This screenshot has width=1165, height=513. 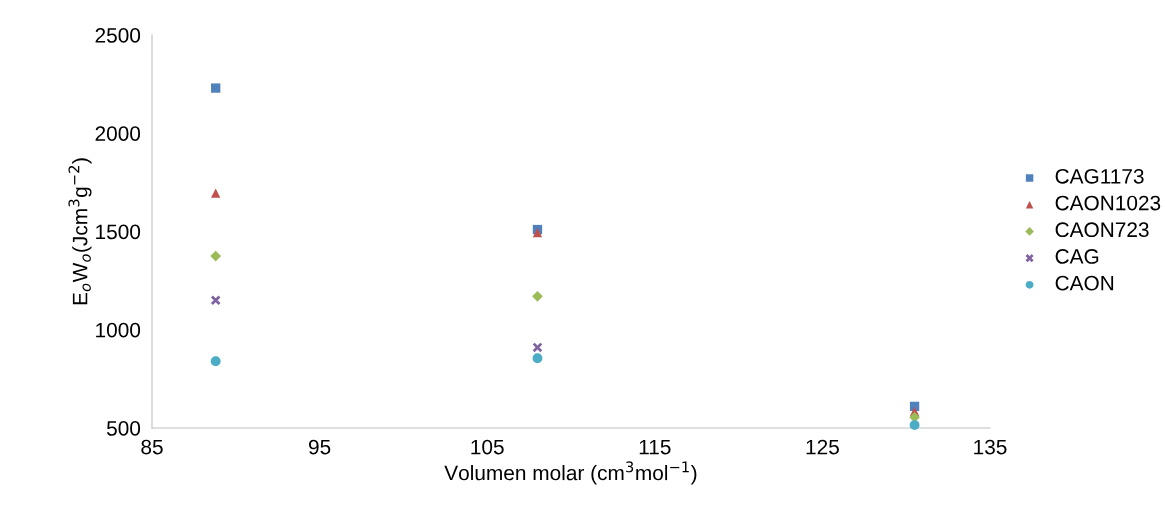 I want to click on y-tick-label: 1000, so click(x=118, y=330).